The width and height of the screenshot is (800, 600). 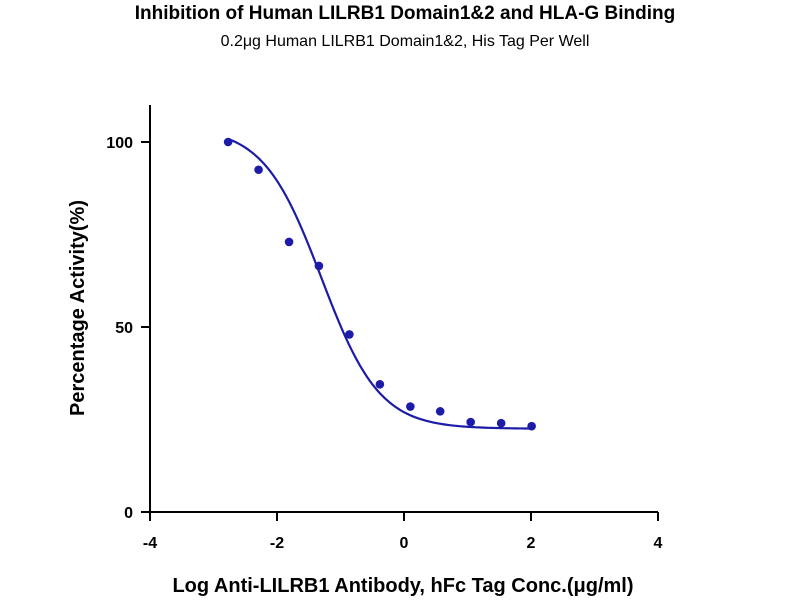 What do you see at coordinates (404, 543) in the screenshot?
I see `x-tick-label: 0` at bounding box center [404, 543].